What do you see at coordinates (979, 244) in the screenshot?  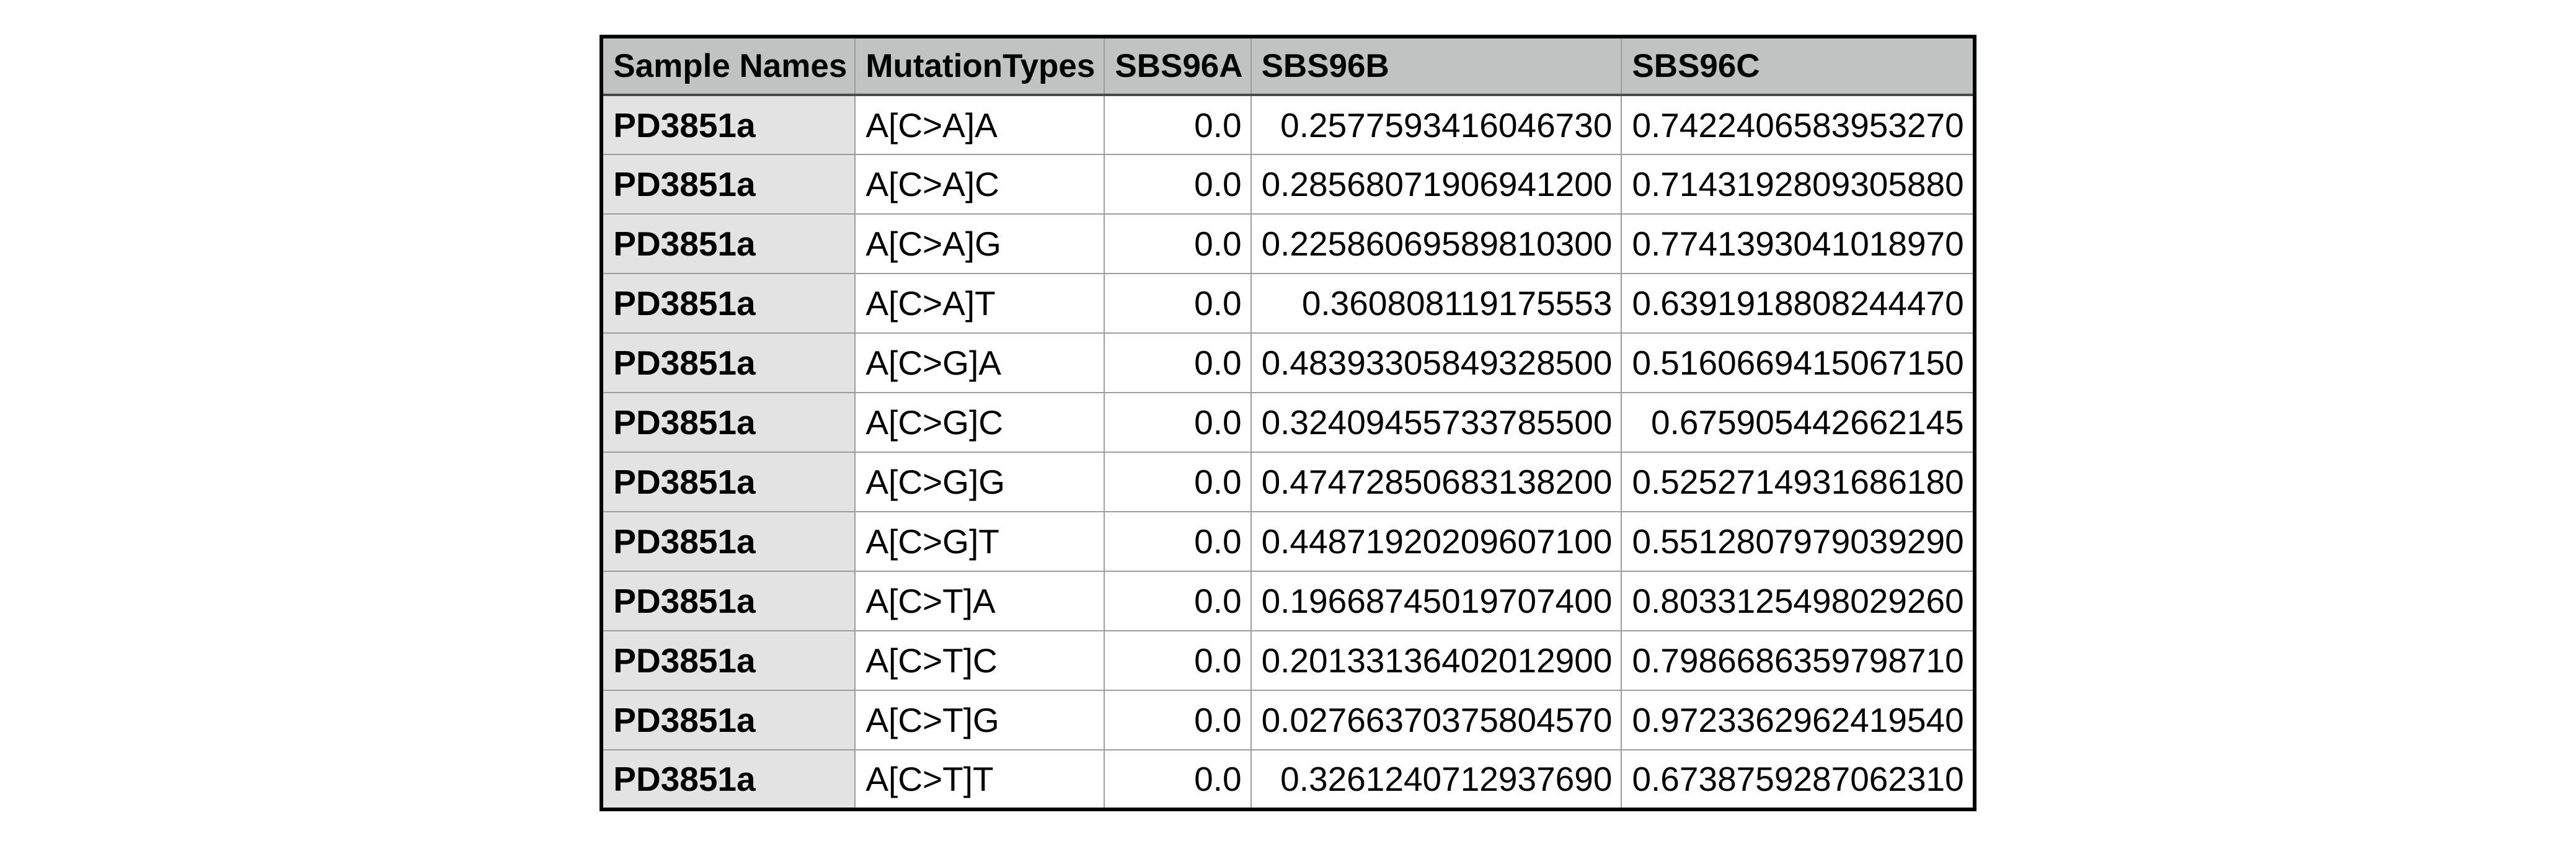 I see `mutation-type-cell: A[C>A]G` at bounding box center [979, 244].